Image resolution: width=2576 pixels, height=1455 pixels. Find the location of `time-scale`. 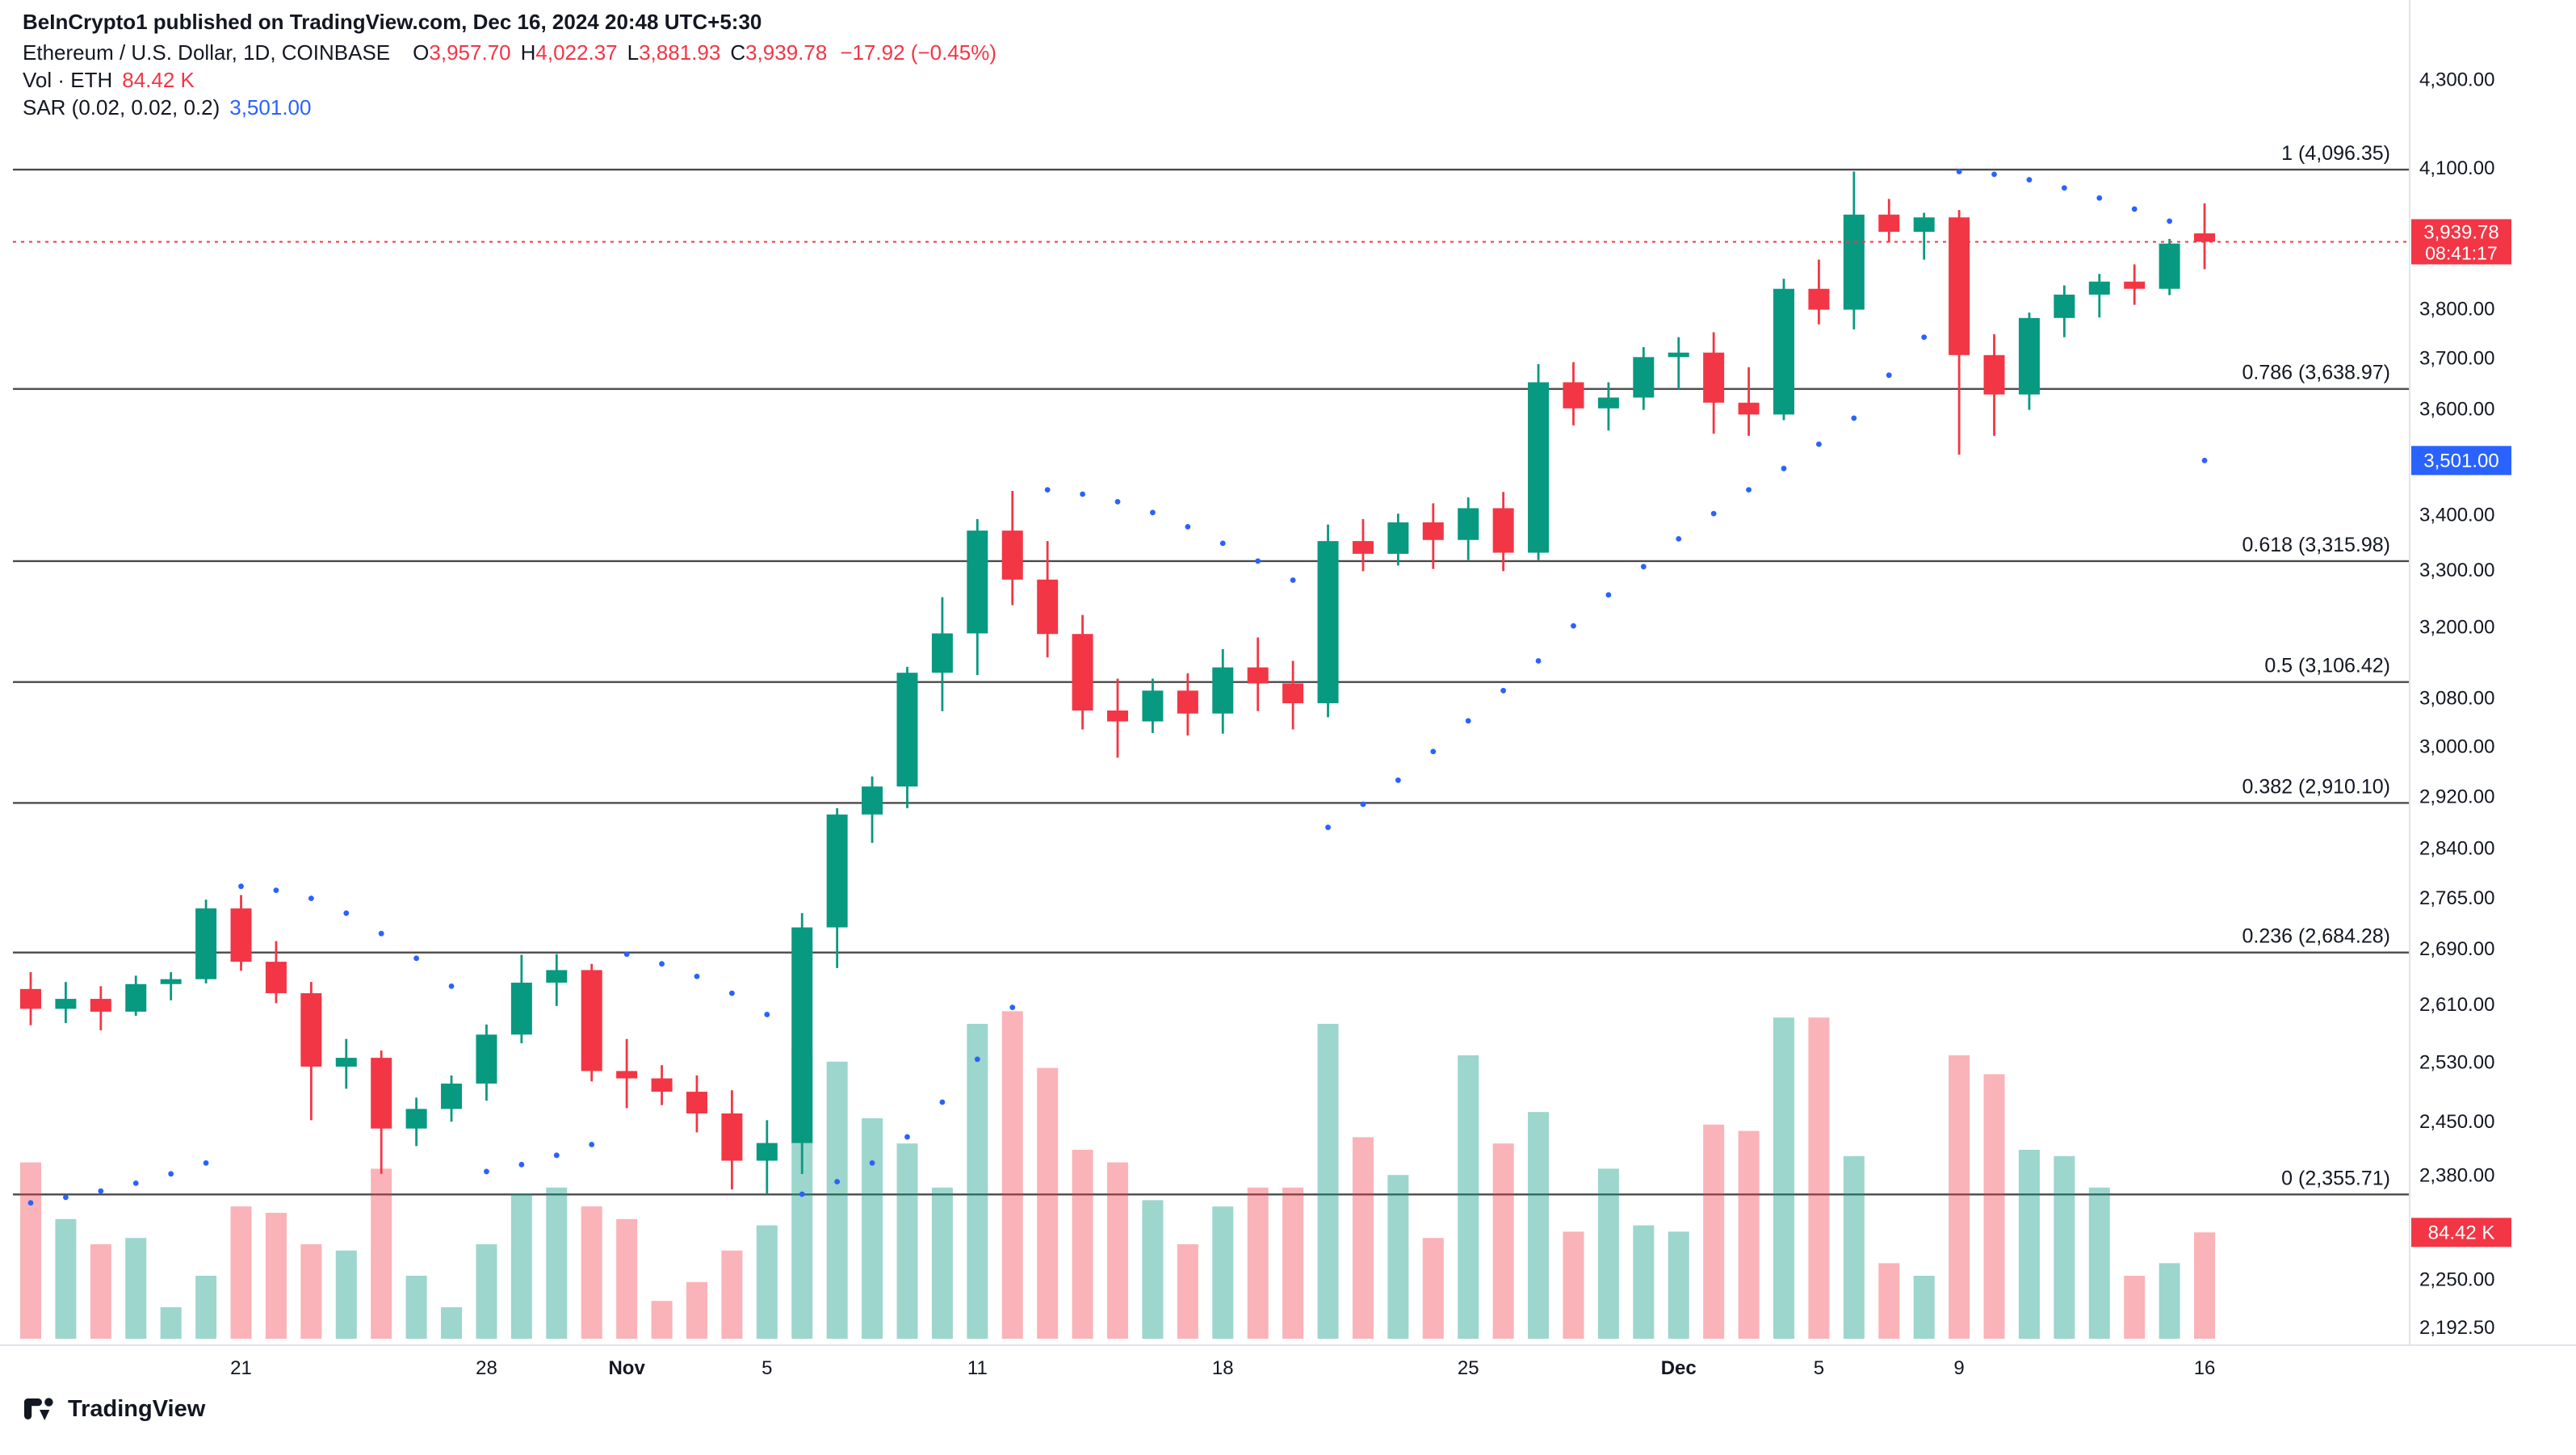

time-scale is located at coordinates (1288, 1364).